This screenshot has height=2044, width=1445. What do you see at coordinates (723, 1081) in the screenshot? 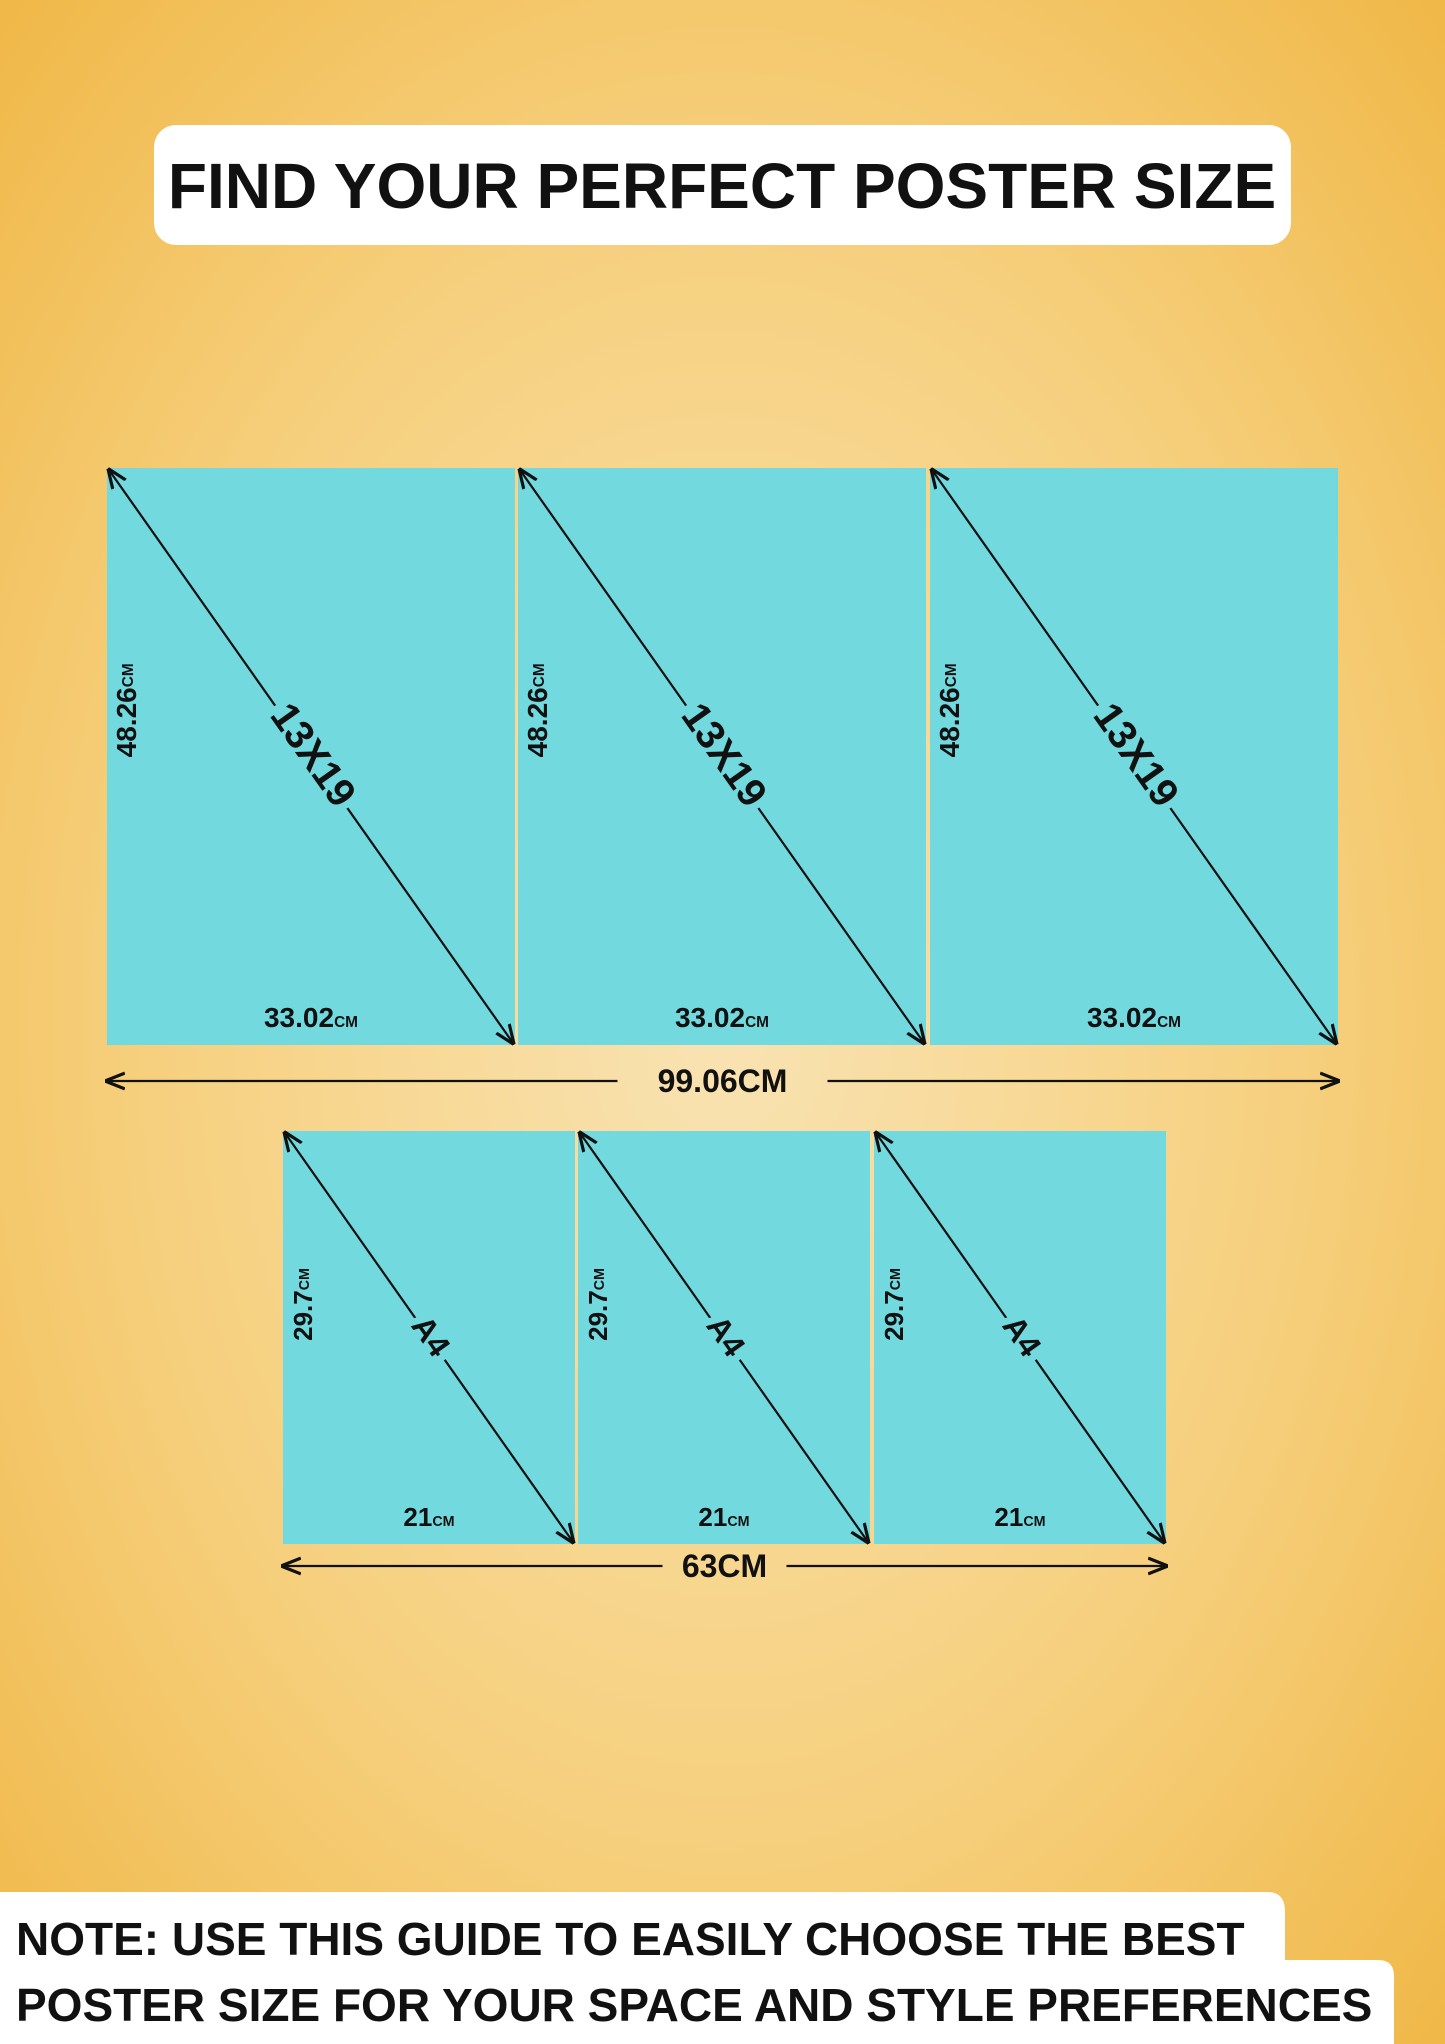
I see `total-label: 99.06CM` at bounding box center [723, 1081].